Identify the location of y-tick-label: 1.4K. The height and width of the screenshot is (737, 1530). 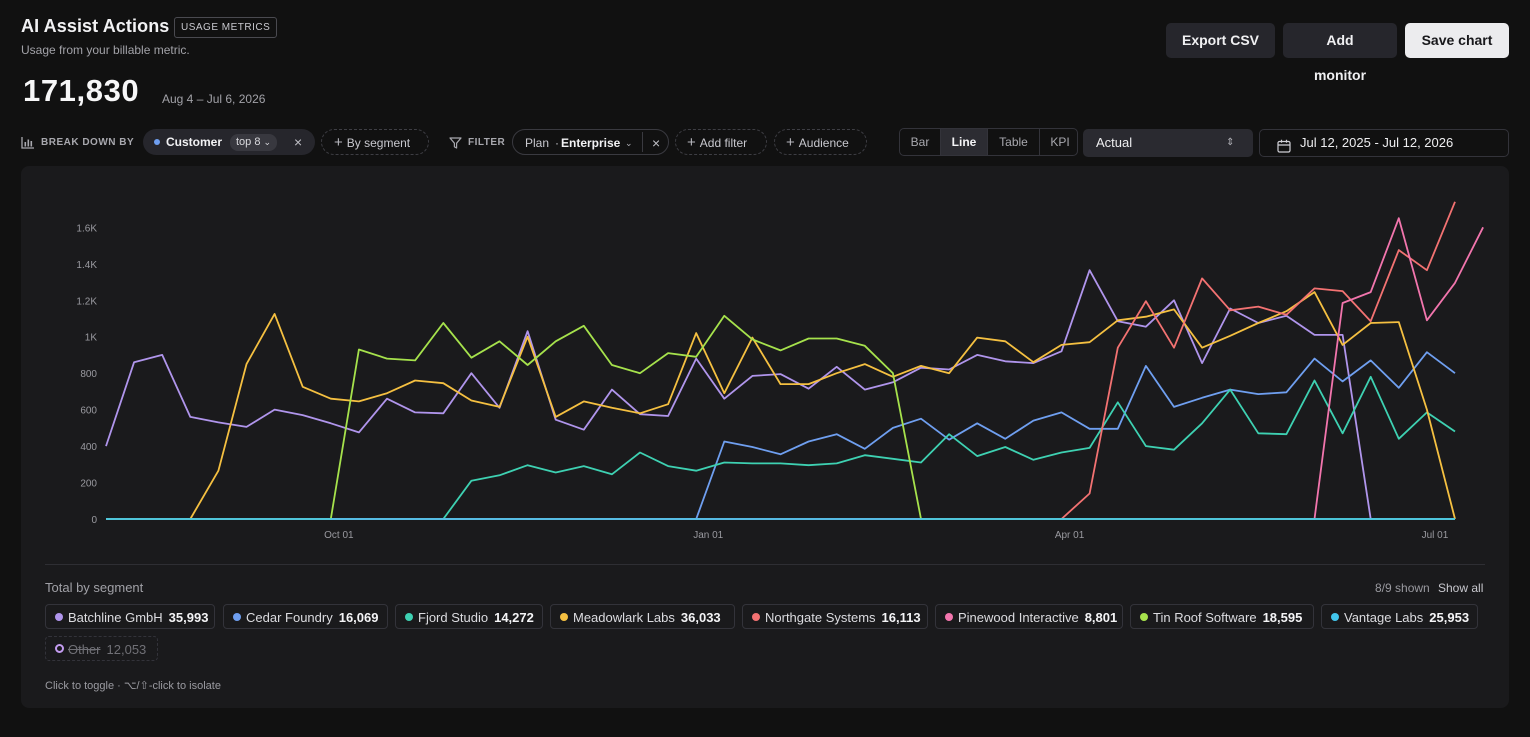
(86, 265).